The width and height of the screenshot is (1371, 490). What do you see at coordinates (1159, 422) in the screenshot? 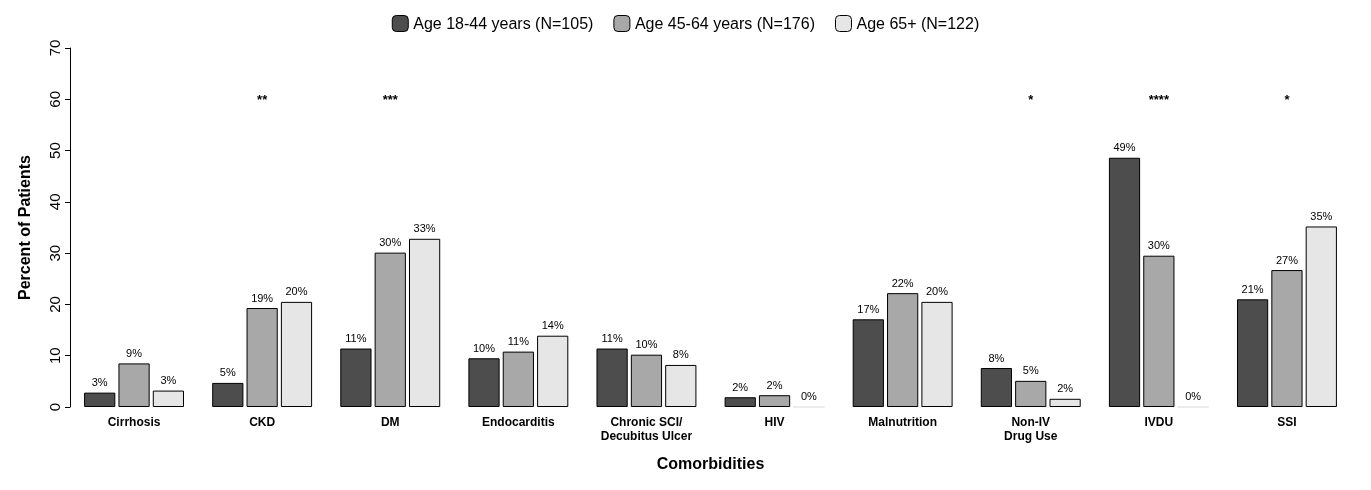
I see `x-tick-label: IVDU` at bounding box center [1159, 422].